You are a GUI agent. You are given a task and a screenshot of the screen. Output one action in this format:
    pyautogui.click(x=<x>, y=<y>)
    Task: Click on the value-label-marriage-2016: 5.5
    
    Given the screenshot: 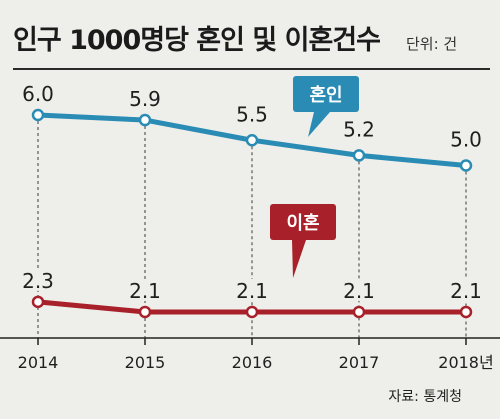 What is the action you would take?
    pyautogui.click(x=252, y=114)
    